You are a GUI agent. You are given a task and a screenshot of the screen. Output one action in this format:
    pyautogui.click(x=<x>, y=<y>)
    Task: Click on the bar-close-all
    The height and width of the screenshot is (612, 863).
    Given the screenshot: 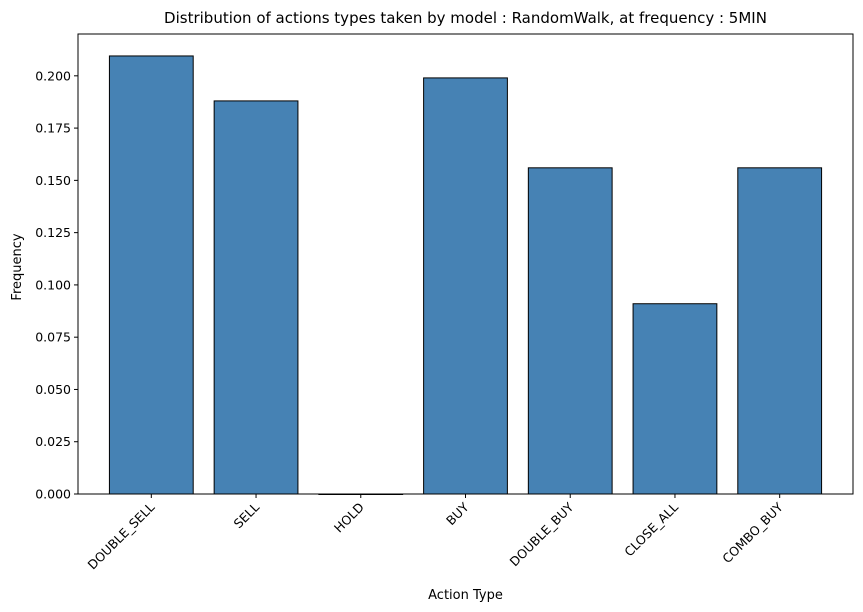 What is the action you would take?
    pyautogui.click(x=675, y=399)
    